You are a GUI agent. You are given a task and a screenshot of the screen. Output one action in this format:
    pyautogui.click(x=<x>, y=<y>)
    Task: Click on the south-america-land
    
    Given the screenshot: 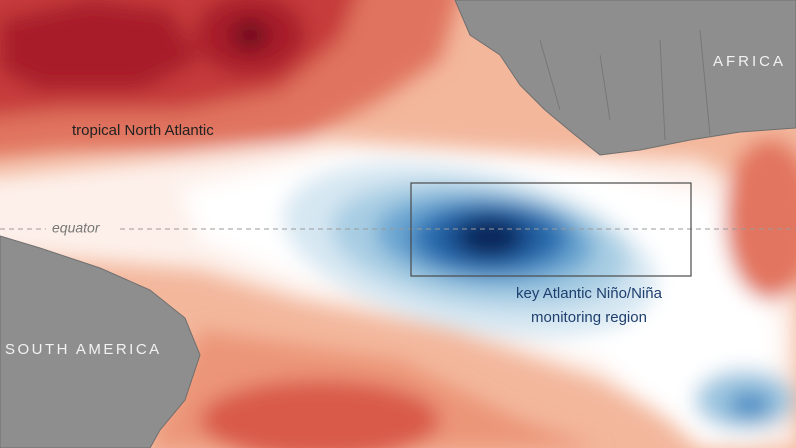 What is the action you would take?
    pyautogui.click(x=100, y=341)
    